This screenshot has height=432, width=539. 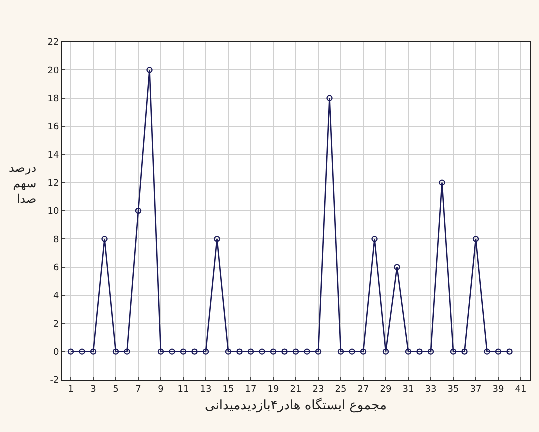 What do you see at coordinates (54, 212) in the screenshot?
I see `y-tick-label: 10` at bounding box center [54, 212].